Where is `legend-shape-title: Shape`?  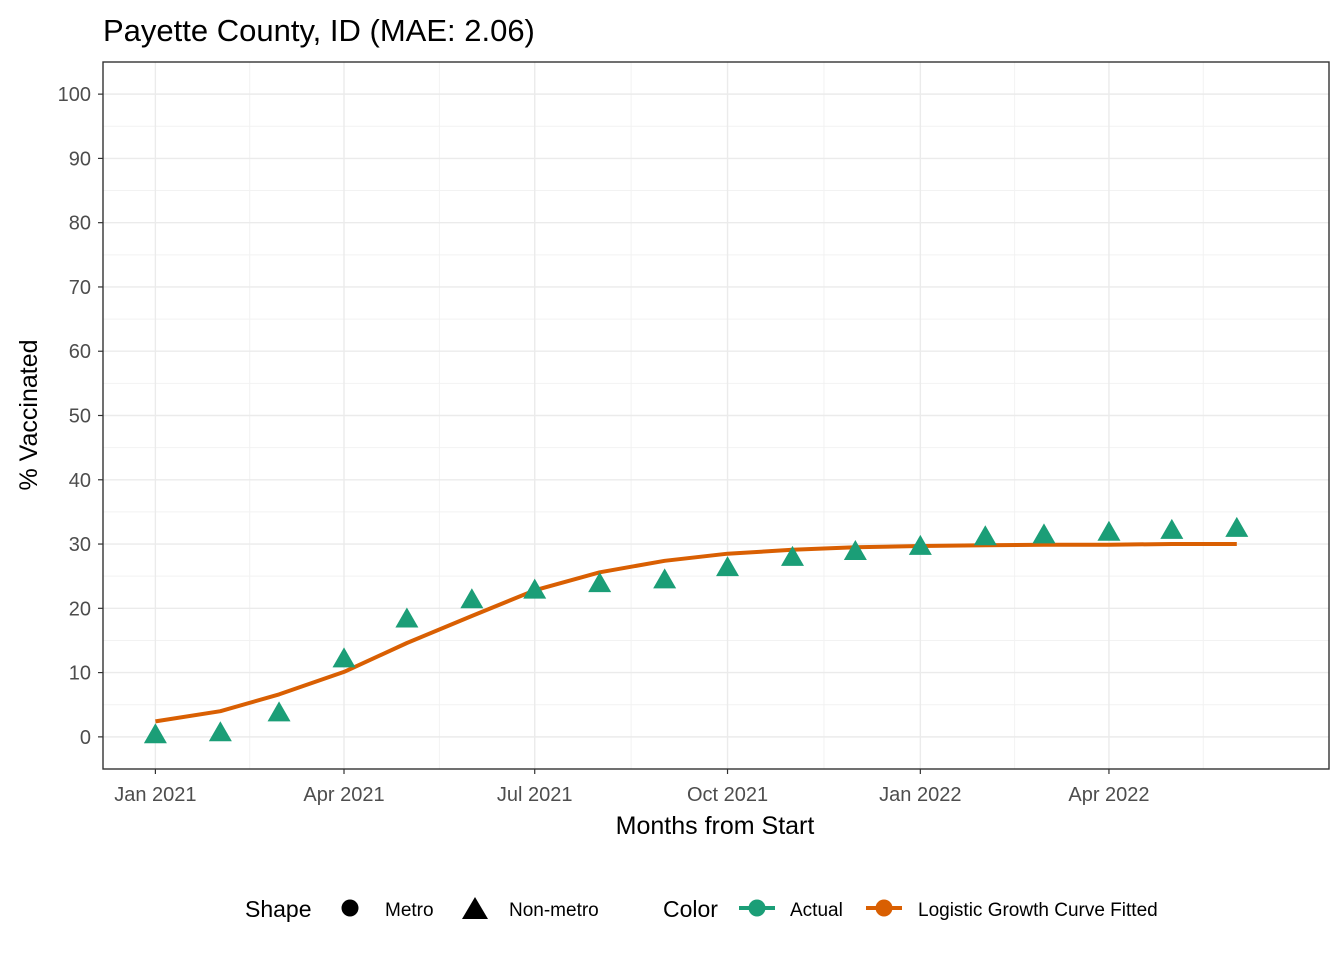
legend-shape-title: Shape is located at coordinates (278, 909).